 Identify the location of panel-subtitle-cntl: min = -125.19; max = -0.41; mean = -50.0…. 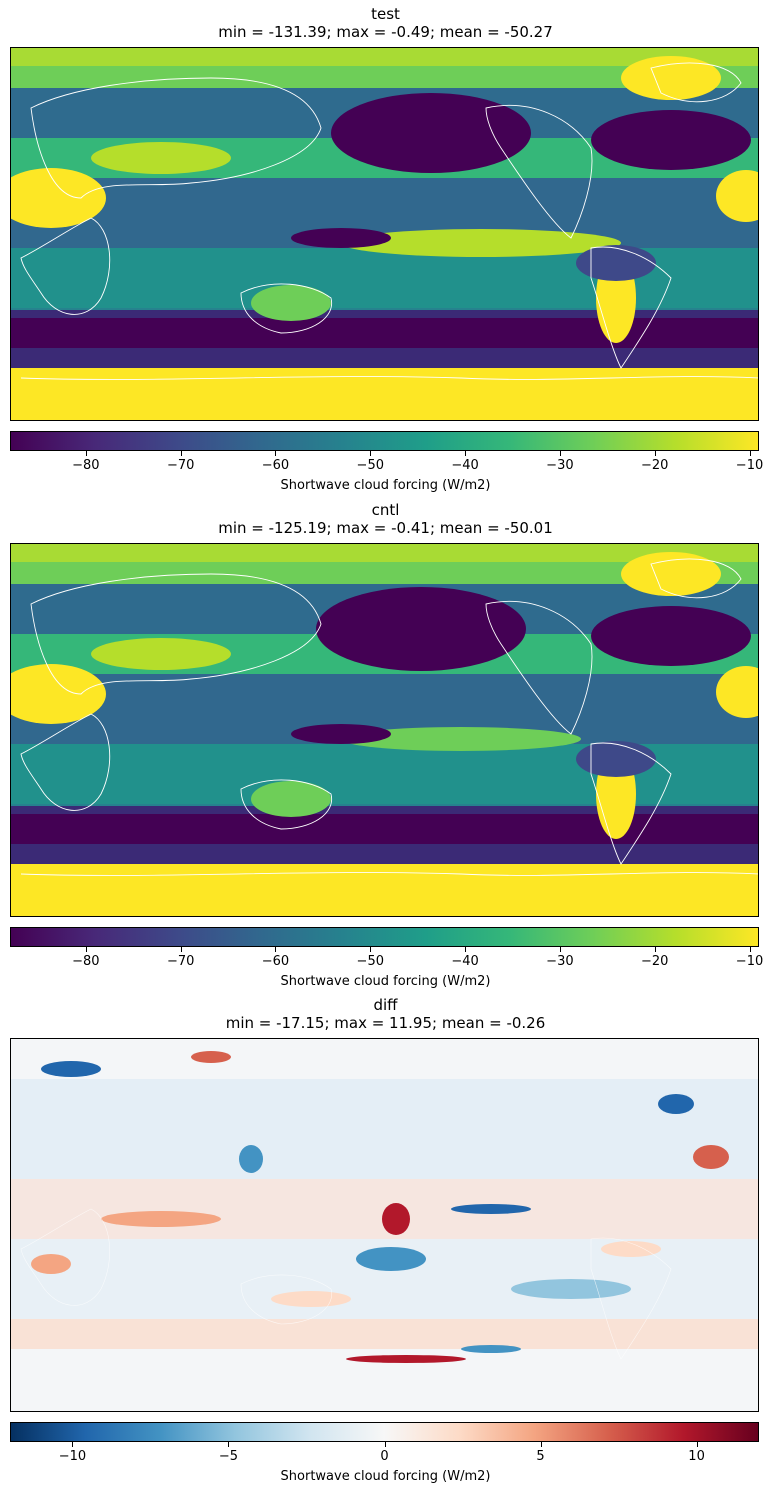
(385, 528).